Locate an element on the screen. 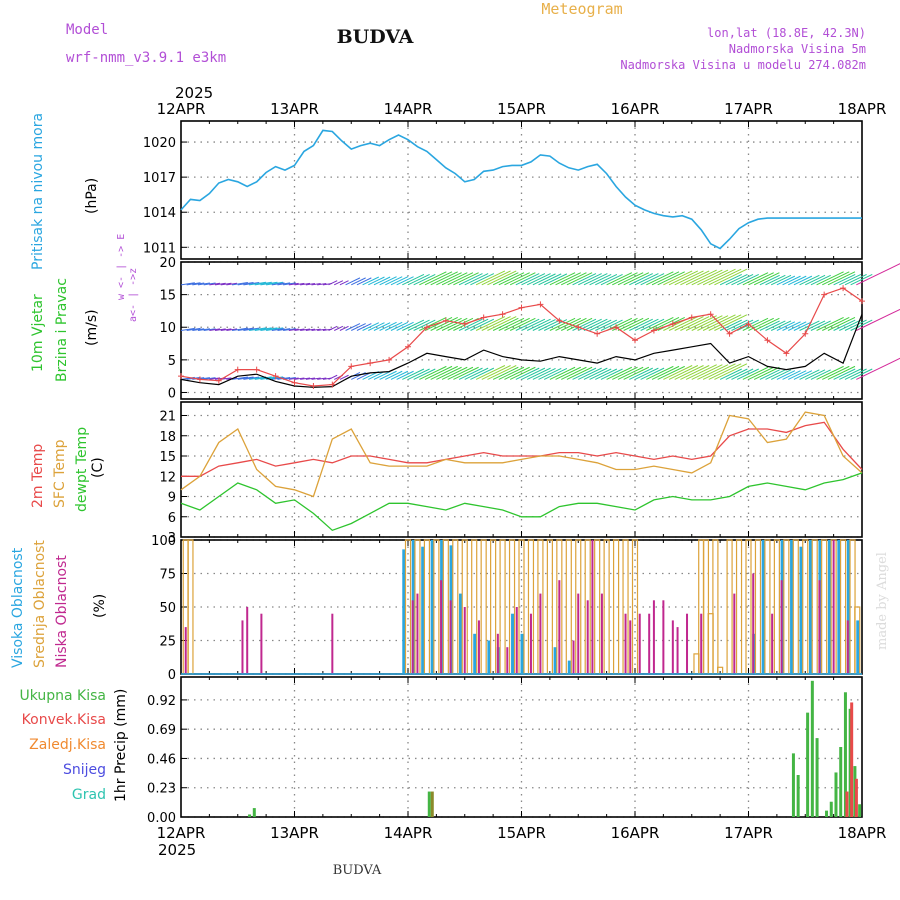 The height and width of the screenshot is (900, 900). bottom-date-label: 12APR is located at coordinates (181, 833).